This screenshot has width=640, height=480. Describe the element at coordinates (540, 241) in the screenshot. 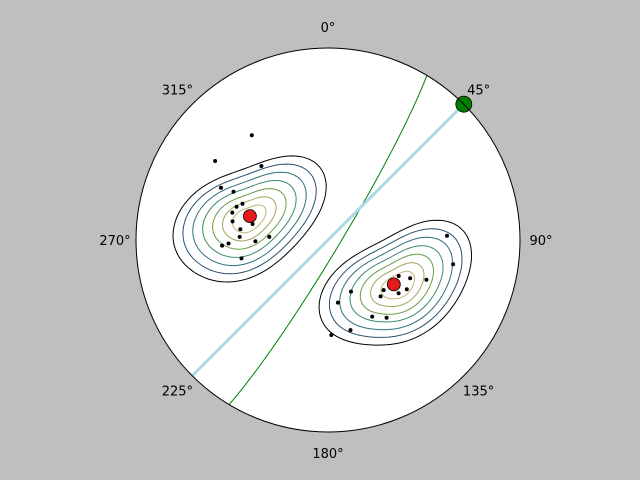

I see `azimuth-tick-label: 90°` at that location.